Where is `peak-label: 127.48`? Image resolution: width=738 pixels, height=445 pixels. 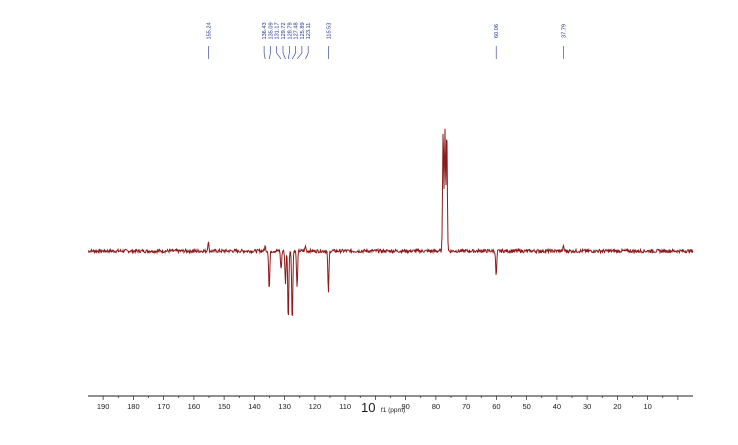 peak-label: 127.48 is located at coordinates (297, 30).